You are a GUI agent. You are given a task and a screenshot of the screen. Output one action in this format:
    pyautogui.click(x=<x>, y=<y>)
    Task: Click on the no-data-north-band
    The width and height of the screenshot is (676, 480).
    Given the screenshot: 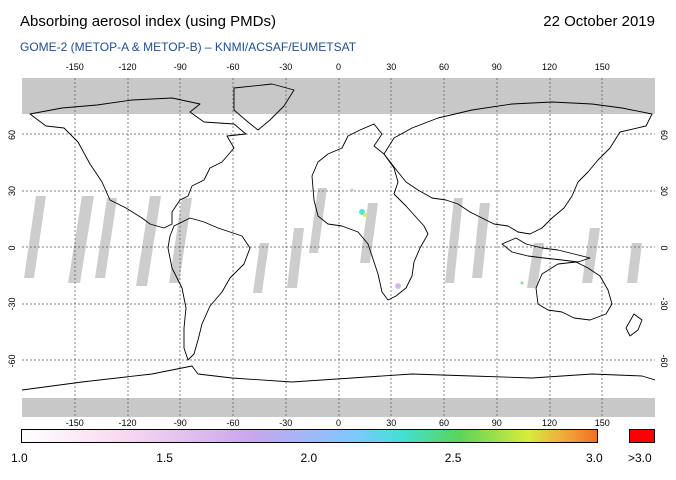 What is the action you would take?
    pyautogui.click(x=338, y=96)
    